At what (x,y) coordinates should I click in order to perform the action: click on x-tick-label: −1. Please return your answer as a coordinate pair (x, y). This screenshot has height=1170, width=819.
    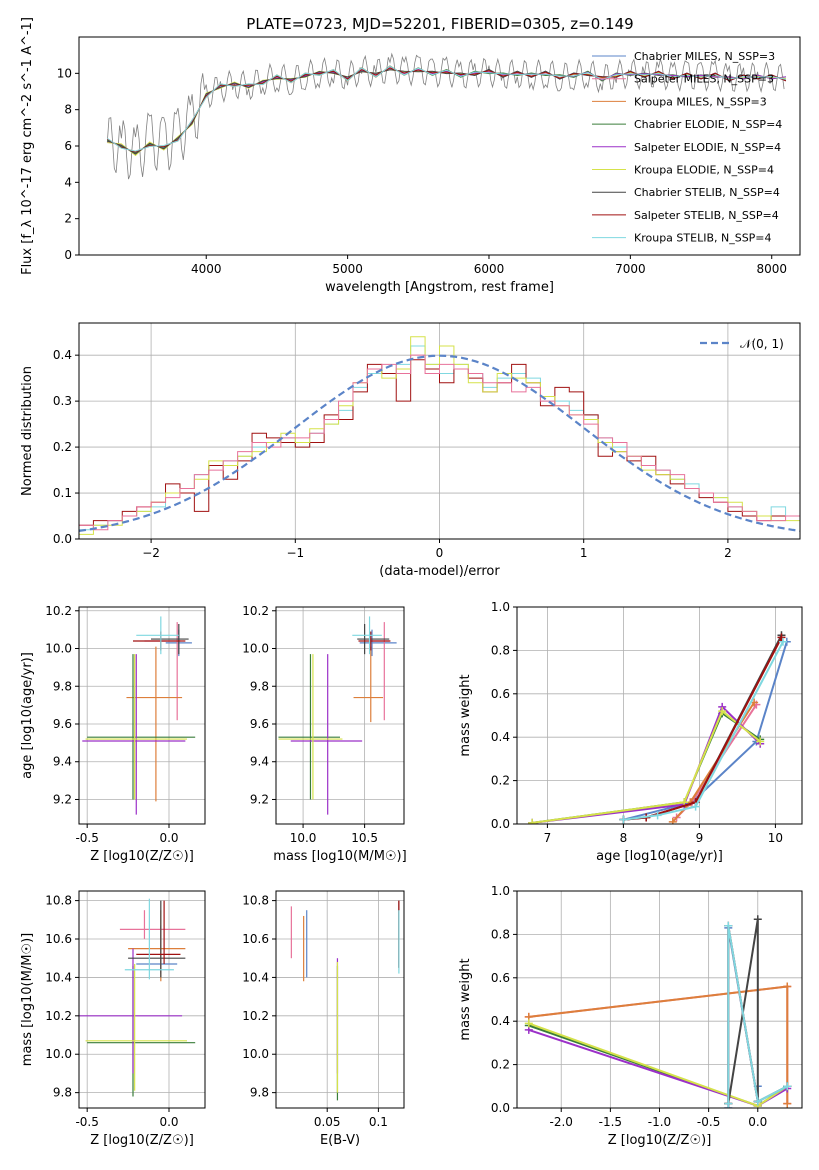
    Looking at the image, I should click on (295, 553).